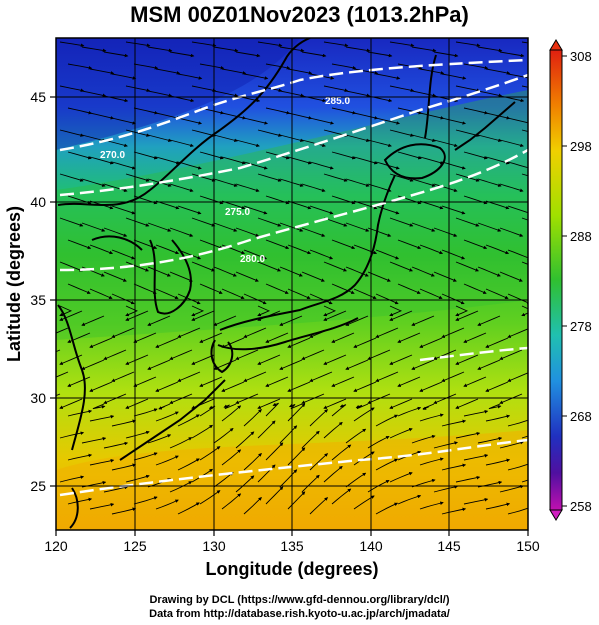 This screenshot has width=599, height=625. What do you see at coordinates (214, 546) in the screenshot?
I see `x-tick-label: 130` at bounding box center [214, 546].